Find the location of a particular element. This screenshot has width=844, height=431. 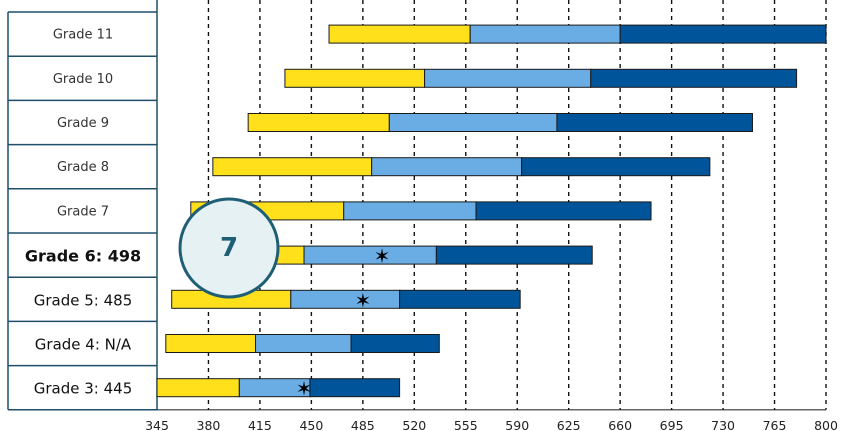

badge-circle is located at coordinates (229, 248).